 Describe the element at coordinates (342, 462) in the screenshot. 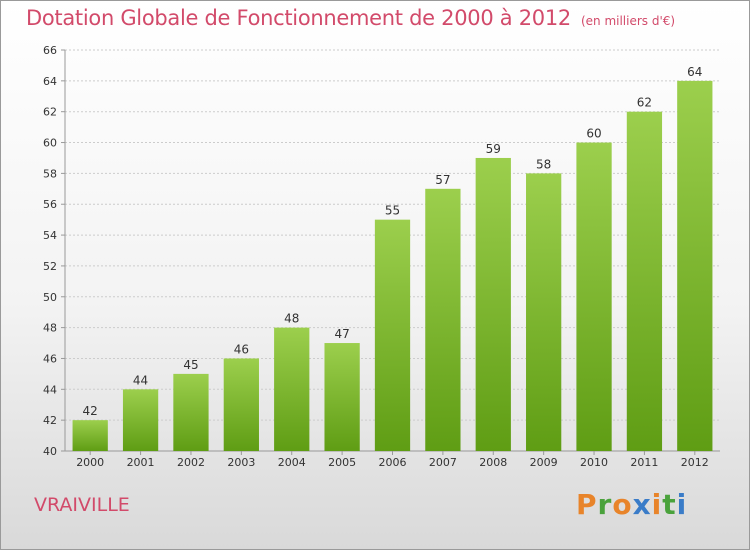

I see `x-tick-label: 2005` at that location.